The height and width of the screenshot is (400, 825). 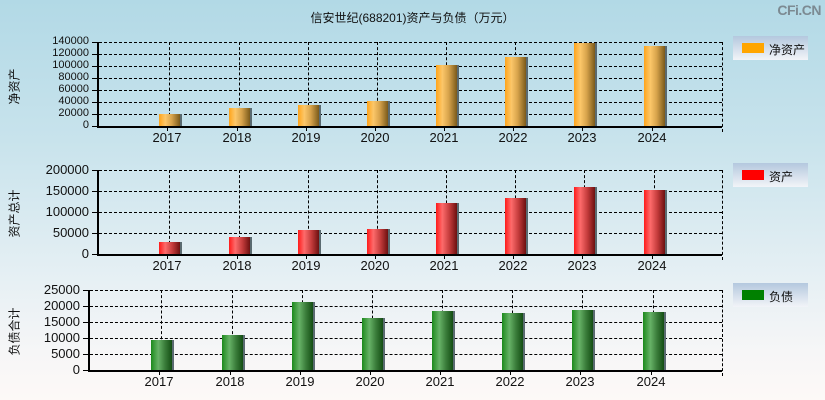 What do you see at coordinates (85, 253) in the screenshot?
I see `total-assets-y-tick-label: 0` at bounding box center [85, 253].